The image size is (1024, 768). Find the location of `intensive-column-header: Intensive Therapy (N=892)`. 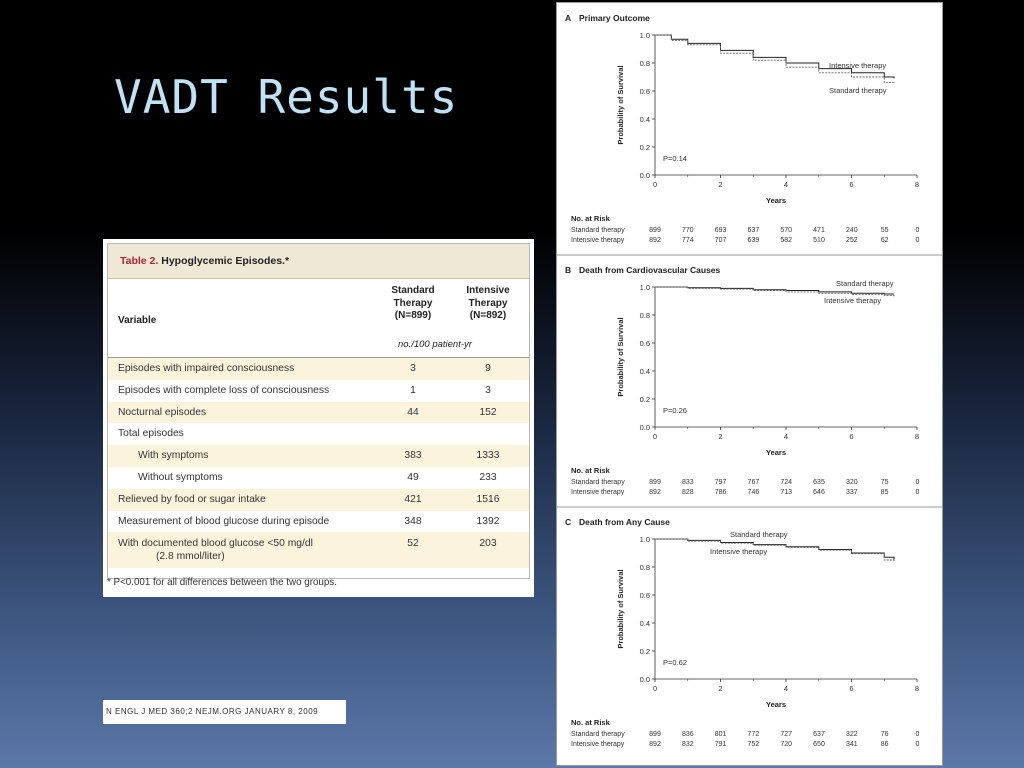

intensive-column-header: Intensive Therapy (N=892) is located at coordinates (488, 304).